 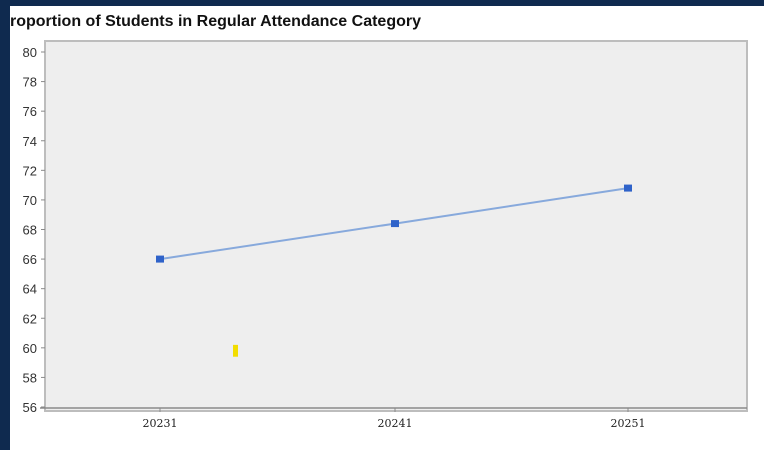 What do you see at coordinates (30, 289) in the screenshot?
I see `y-tick-label: 64` at bounding box center [30, 289].